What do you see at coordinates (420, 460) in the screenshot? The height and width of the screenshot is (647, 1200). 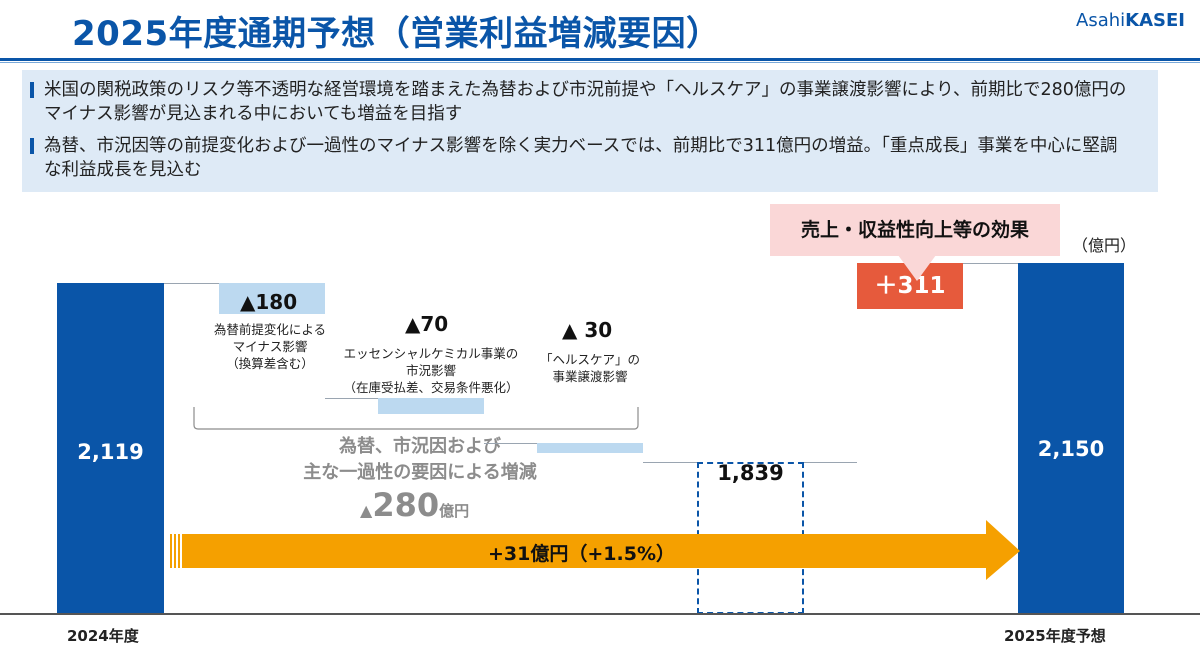 I see `group-label: 為替、市況因および 主な一過性の要因による増減` at bounding box center [420, 460].